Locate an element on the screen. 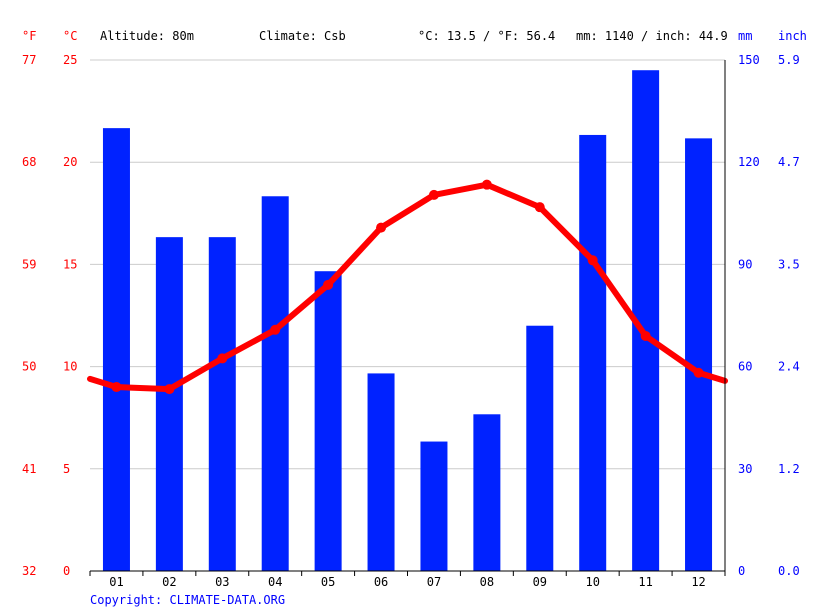  right-axis-ticks: 150 5.9 120 4.7 90 3.5 60 2.4 30 1.2 0 0.0 is located at coordinates (769, 315).